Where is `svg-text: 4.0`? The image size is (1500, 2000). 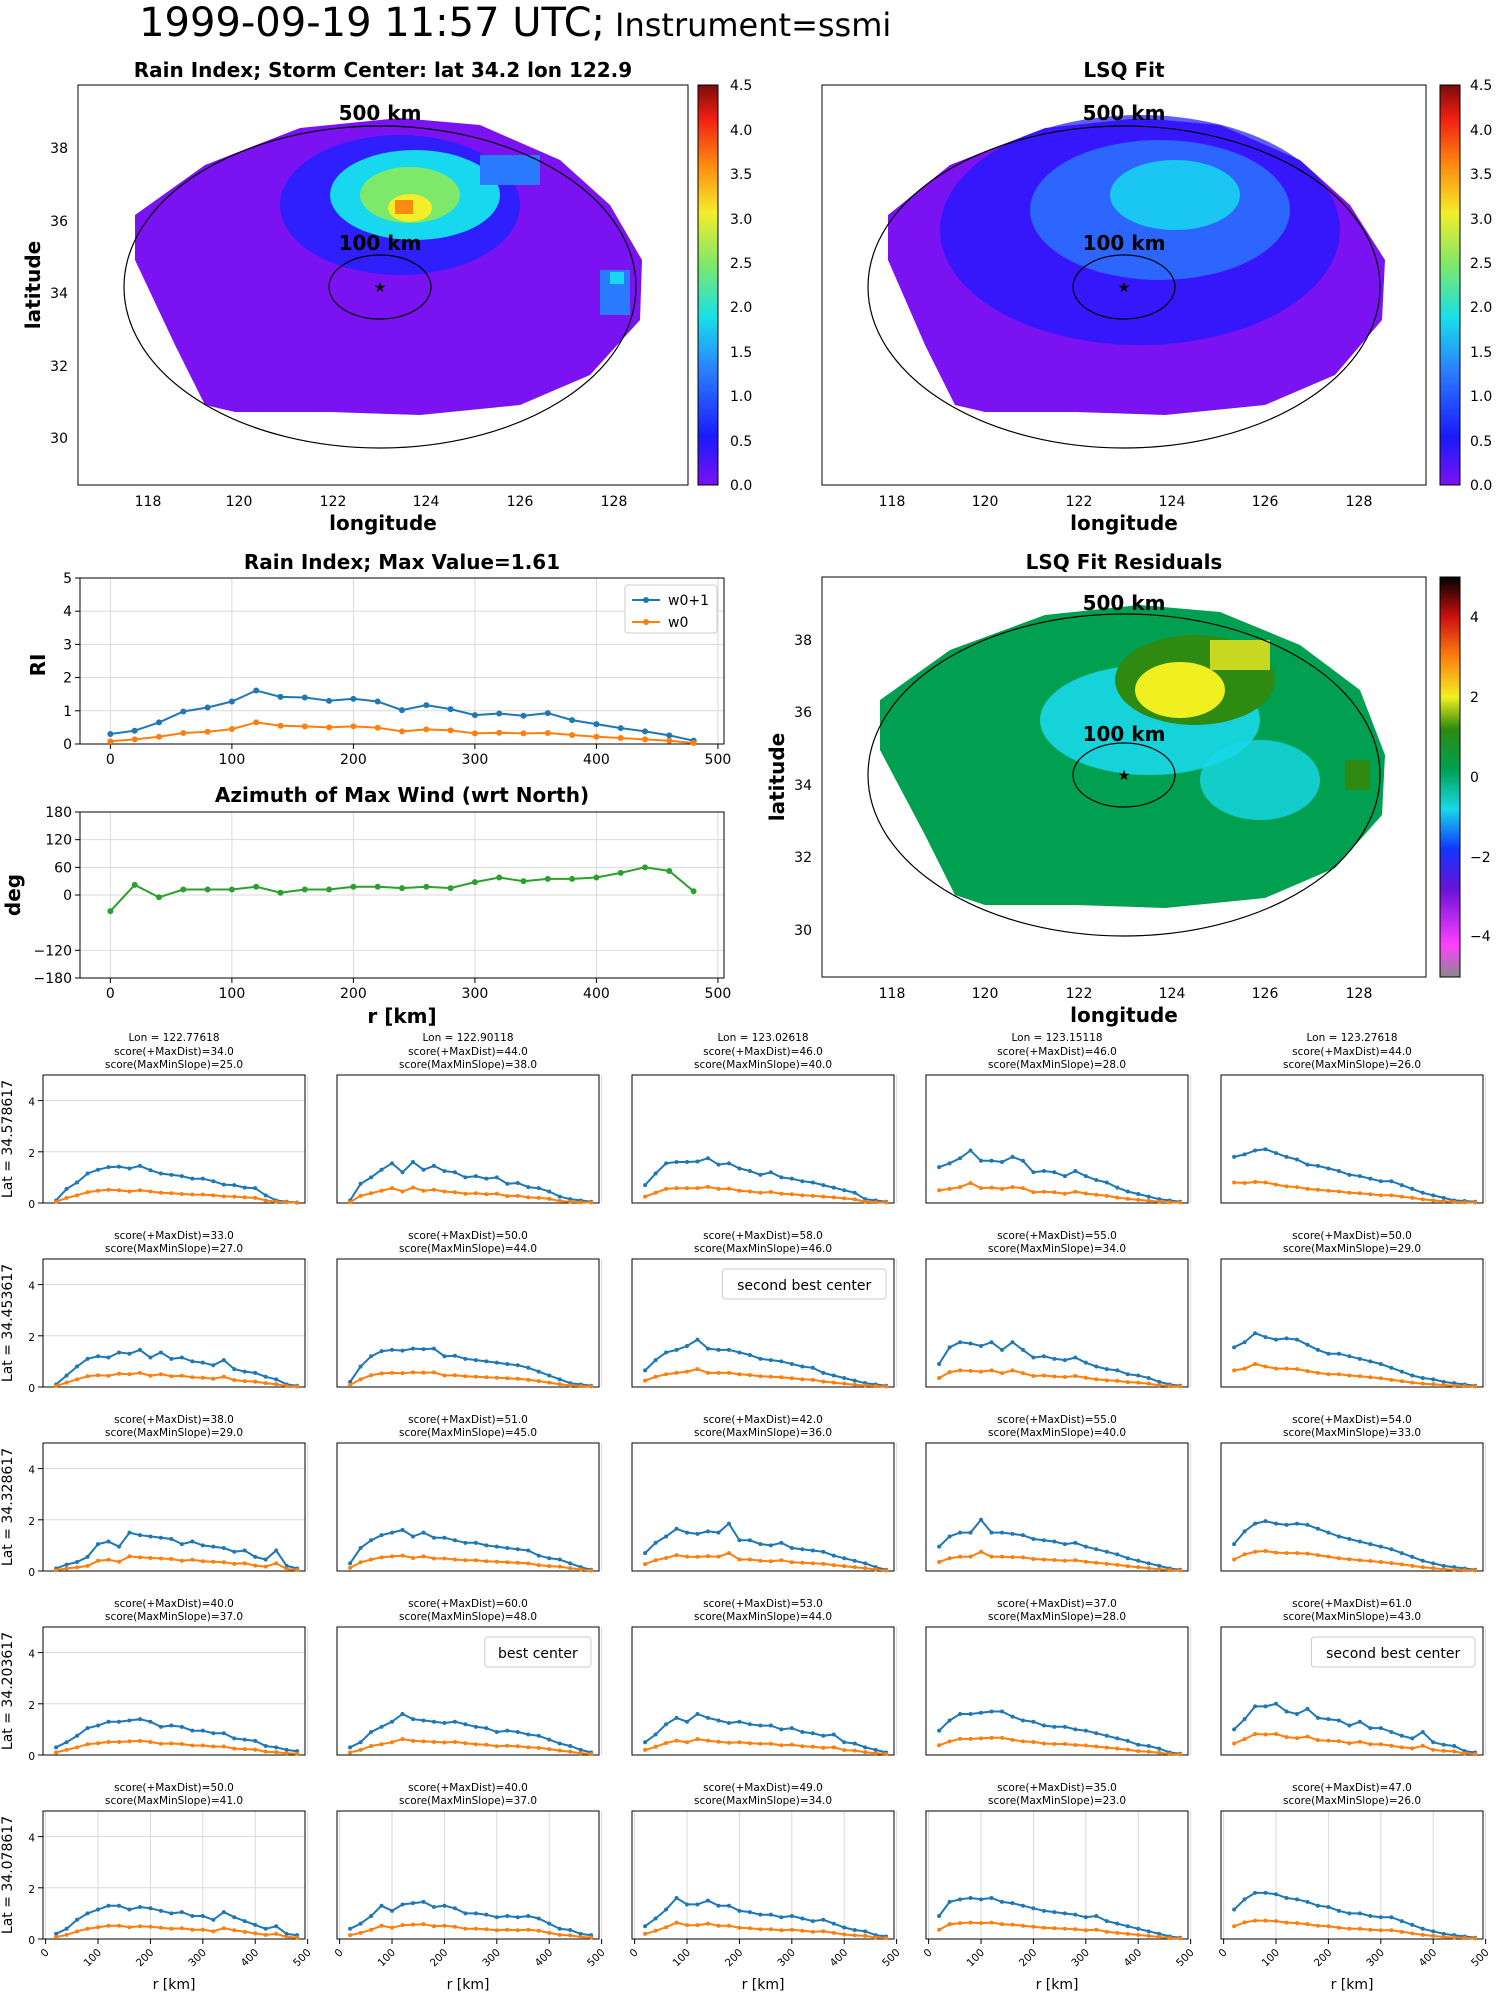
svg-text: 4.0 is located at coordinates (741, 131).